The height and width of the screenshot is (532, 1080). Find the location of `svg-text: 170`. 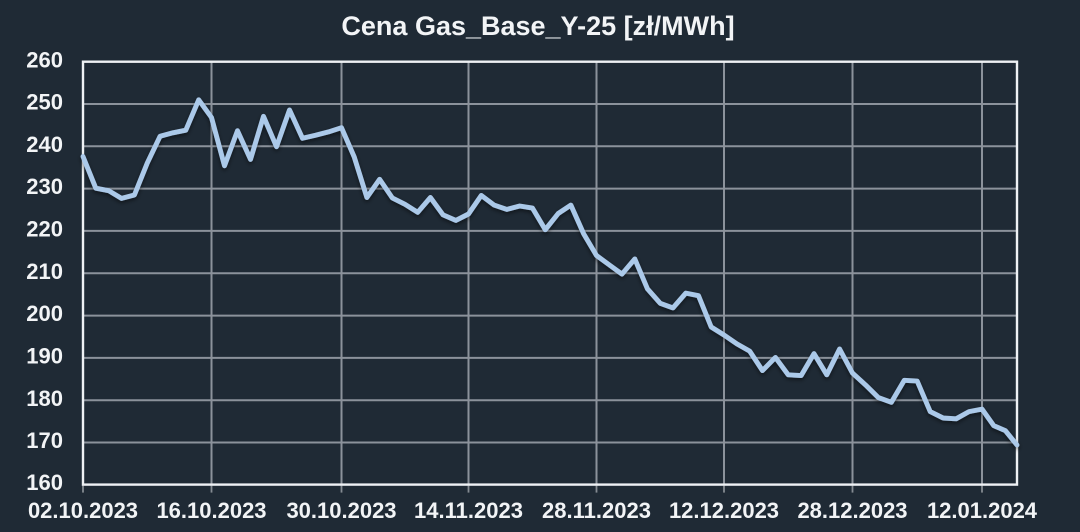

svg-text: 170 is located at coordinates (44, 440).